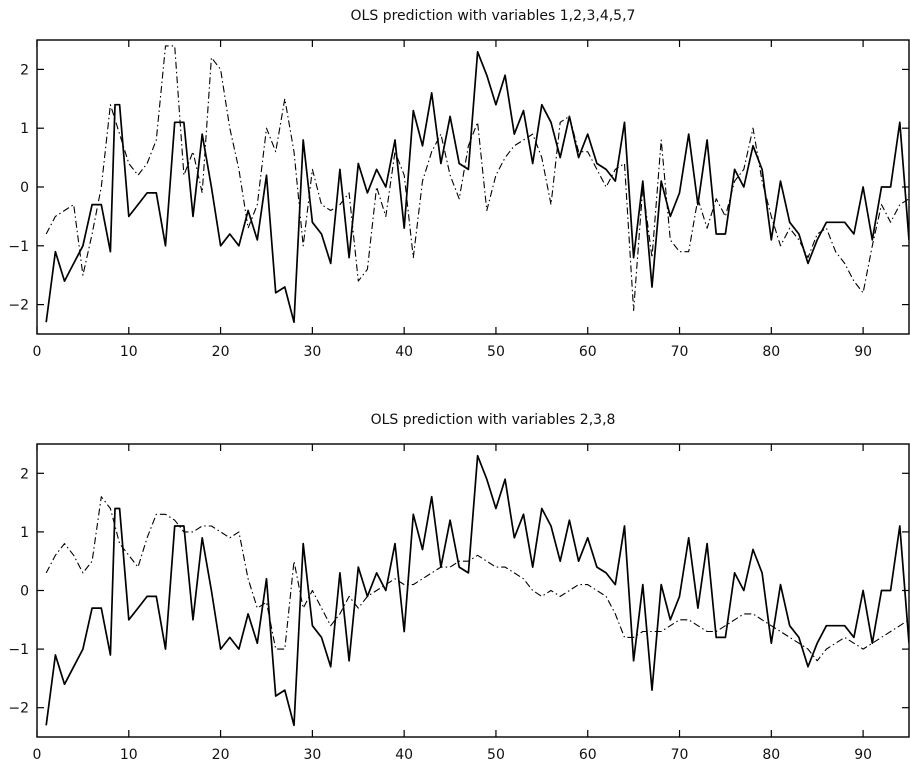 The image size is (910, 767). What do you see at coordinates (493, 420) in the screenshot?
I see `chart-title: OLS prediction with variables 2,3,8` at bounding box center [493, 420].